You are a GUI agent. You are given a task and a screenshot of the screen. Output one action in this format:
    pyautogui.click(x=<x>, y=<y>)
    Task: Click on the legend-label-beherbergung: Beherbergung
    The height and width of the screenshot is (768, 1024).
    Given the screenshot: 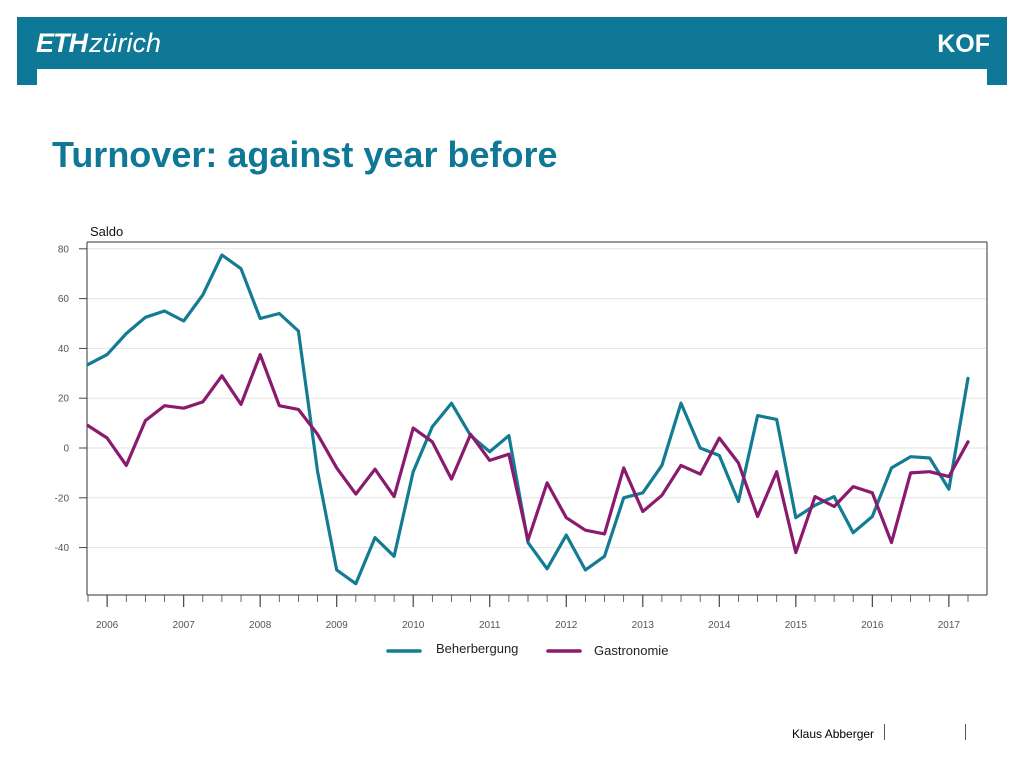 What is the action you would take?
    pyautogui.click(x=477, y=648)
    